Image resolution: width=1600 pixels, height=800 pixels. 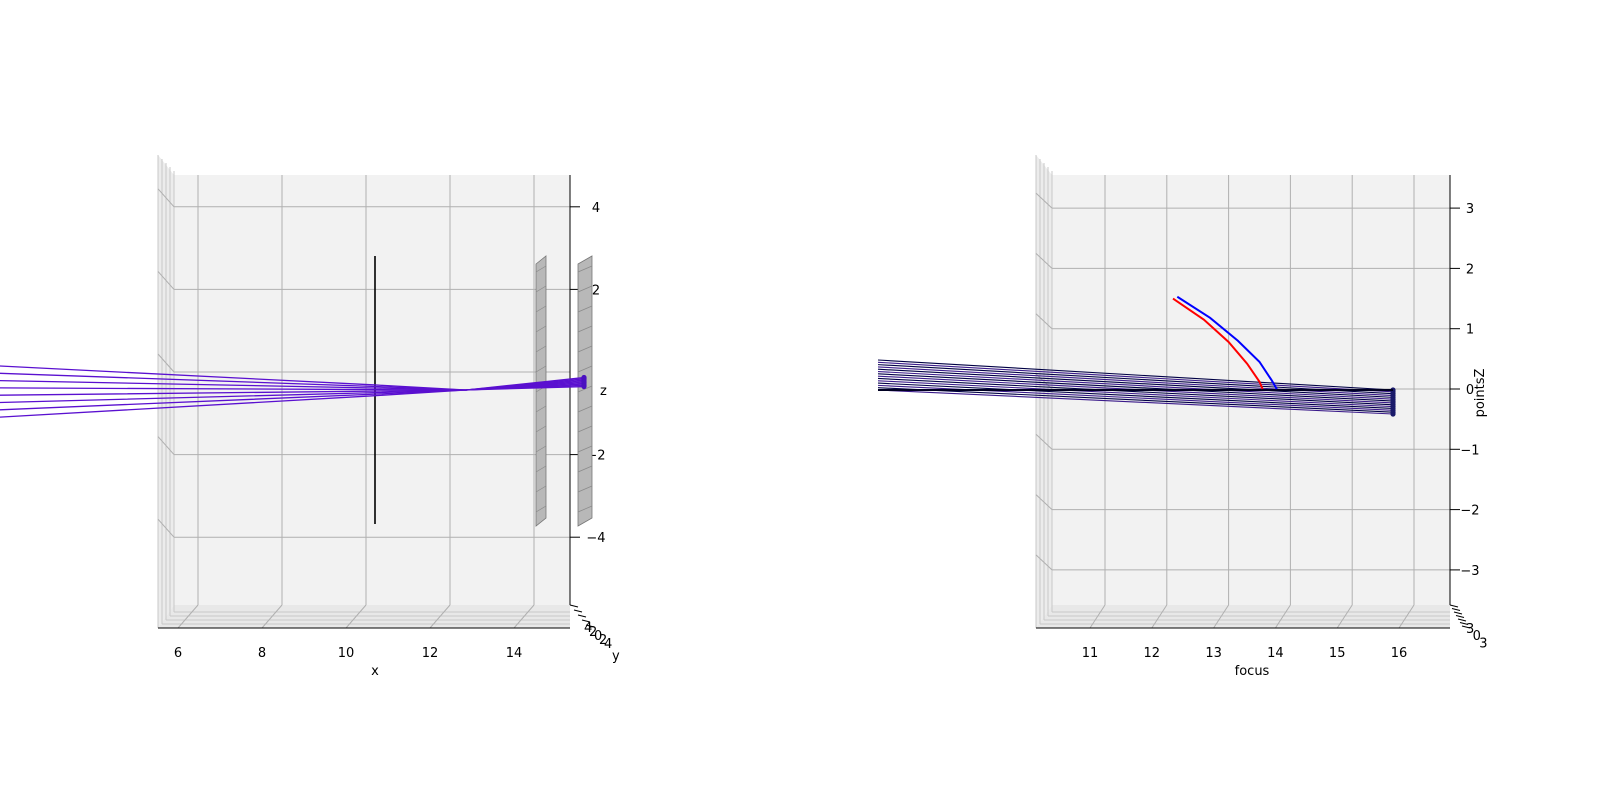 What do you see at coordinates (616, 656) in the screenshot?
I see `y-axis-label: y` at bounding box center [616, 656].